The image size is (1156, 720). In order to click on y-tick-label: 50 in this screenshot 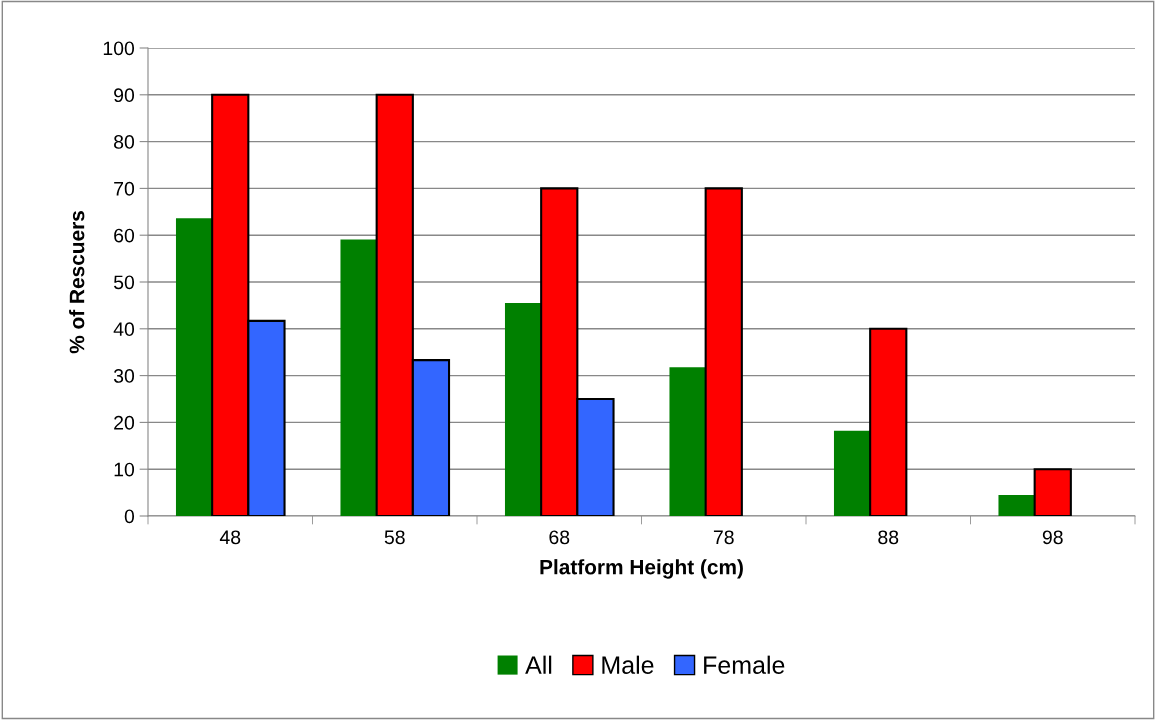, I will do `click(124, 282)`.